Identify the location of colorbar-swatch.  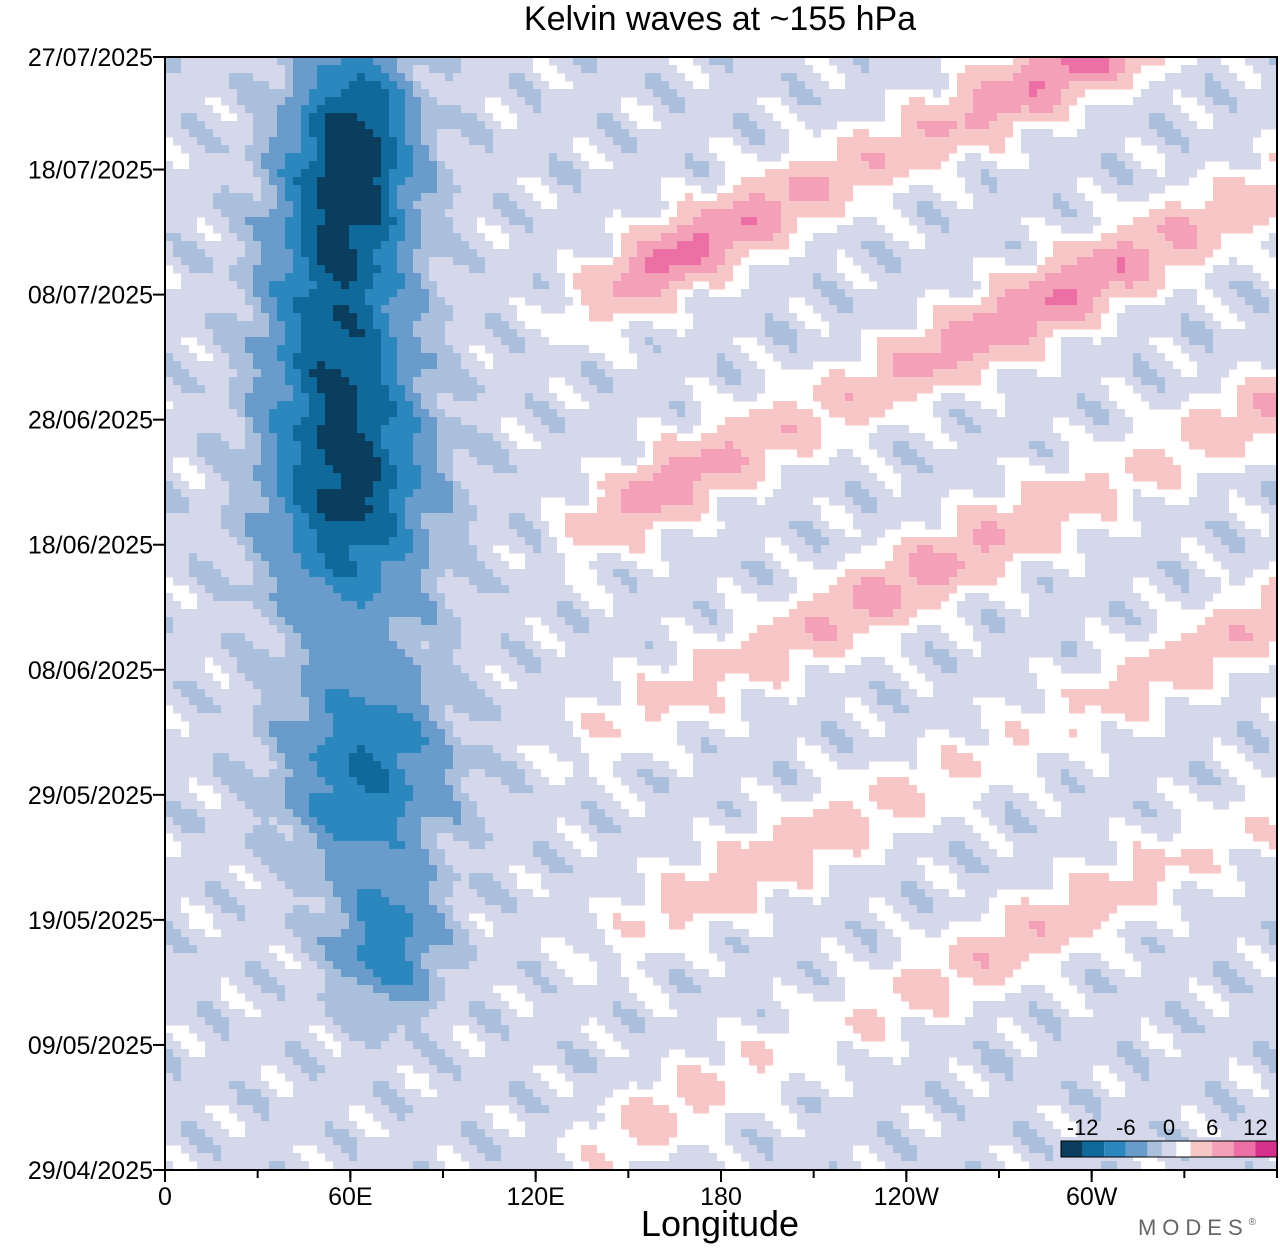
(1266, 1149).